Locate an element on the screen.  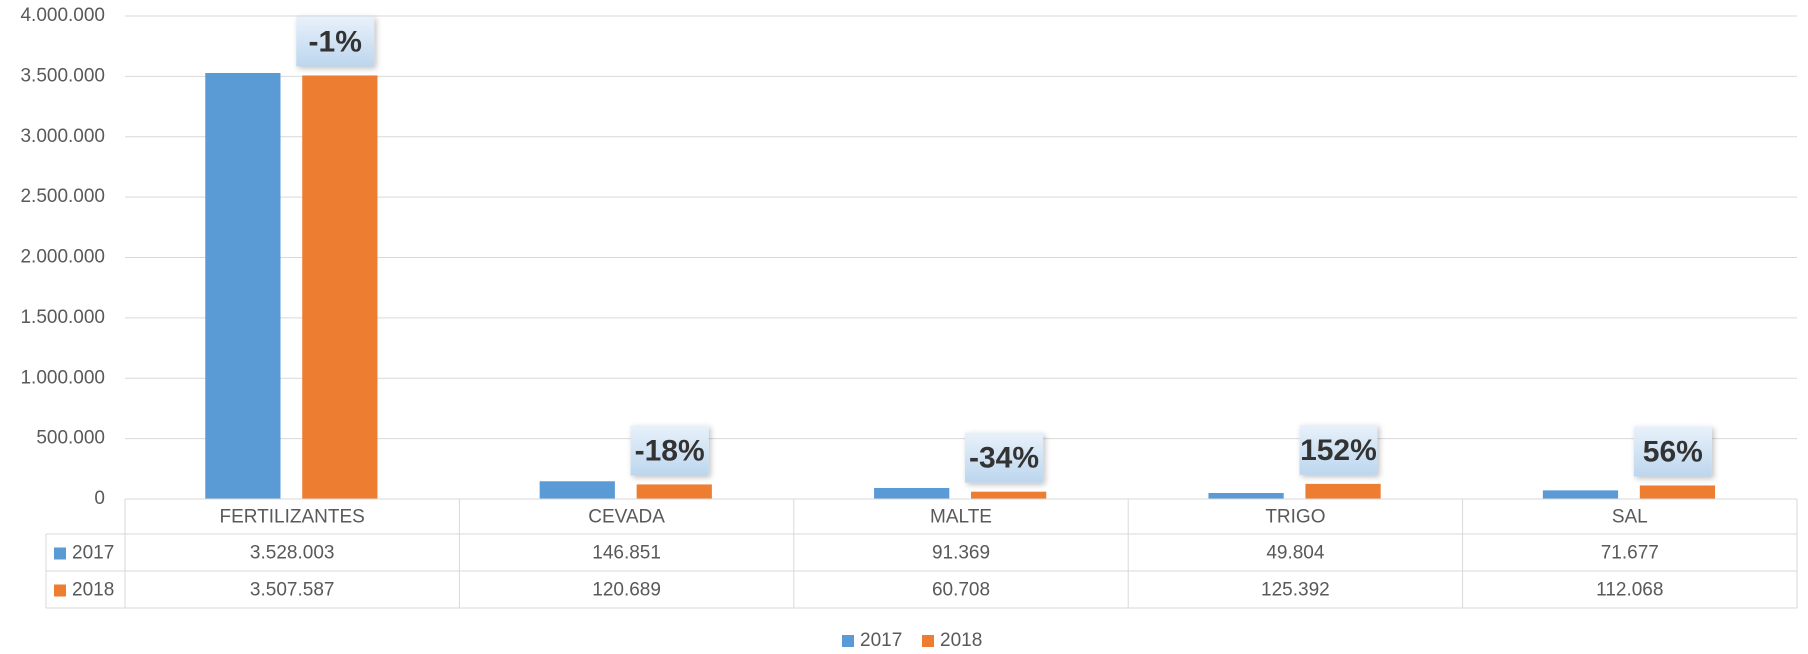
table-cell: 49.804 is located at coordinates (1295, 553).